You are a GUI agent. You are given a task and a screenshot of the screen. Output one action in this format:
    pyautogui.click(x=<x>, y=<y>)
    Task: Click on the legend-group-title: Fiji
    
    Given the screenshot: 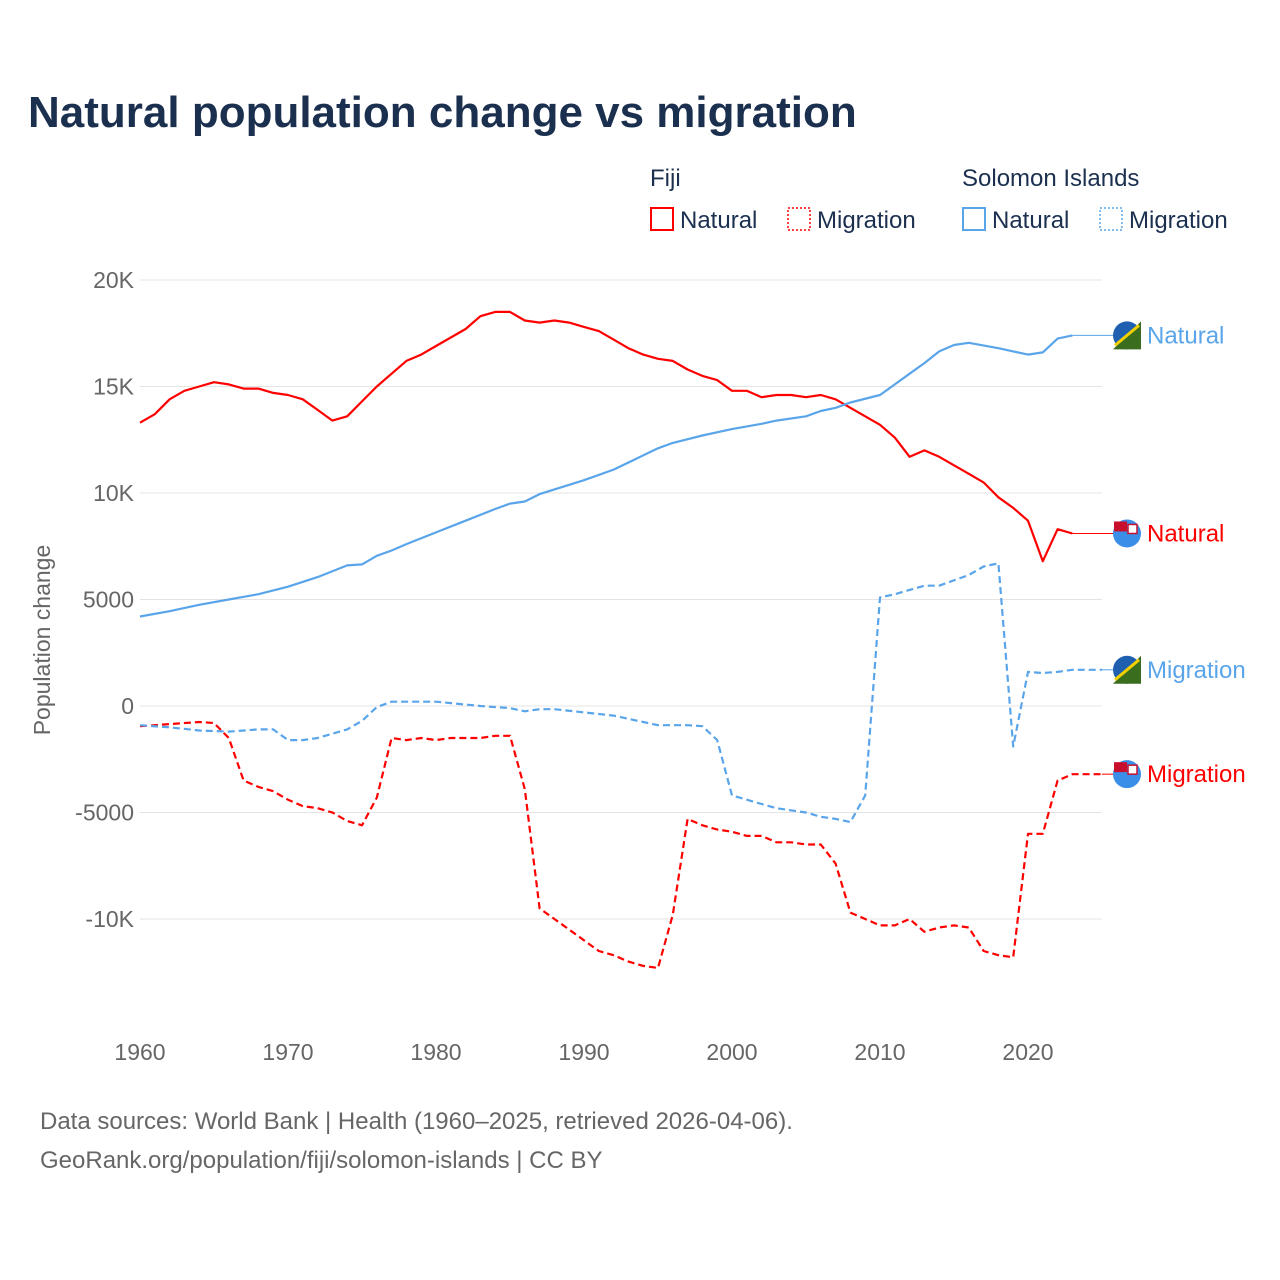 What is the action you would take?
    pyautogui.click(x=665, y=178)
    